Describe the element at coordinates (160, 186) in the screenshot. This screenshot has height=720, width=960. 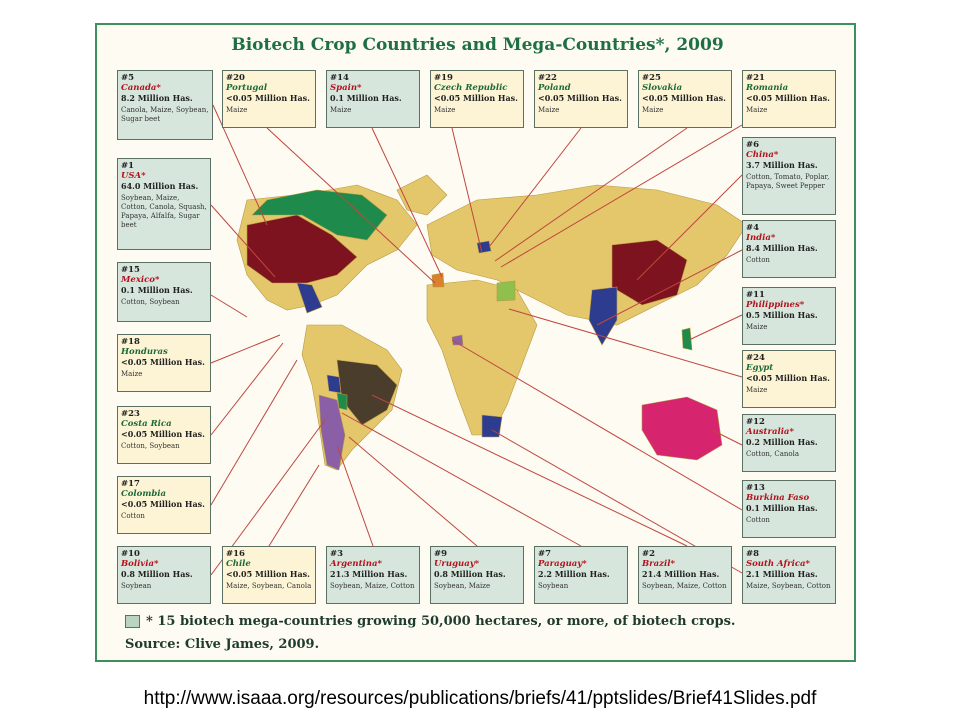
I see `country-area: 64.0 Million Has.` at that location.